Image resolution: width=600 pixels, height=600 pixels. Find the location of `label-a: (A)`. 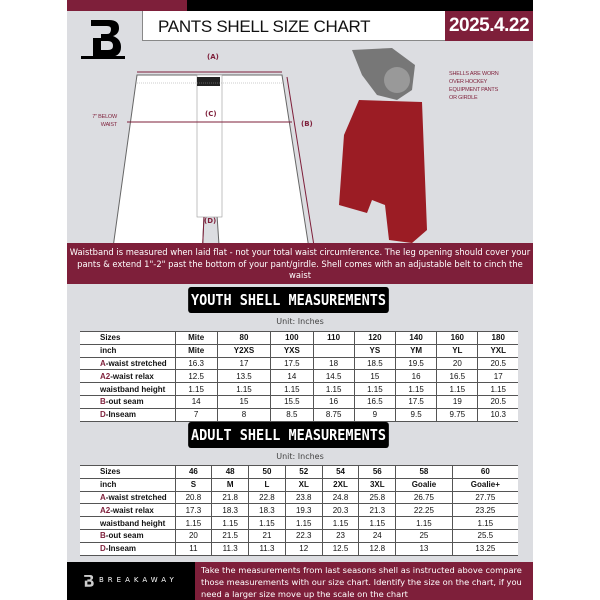

label-a: (A) is located at coordinates (213, 57).